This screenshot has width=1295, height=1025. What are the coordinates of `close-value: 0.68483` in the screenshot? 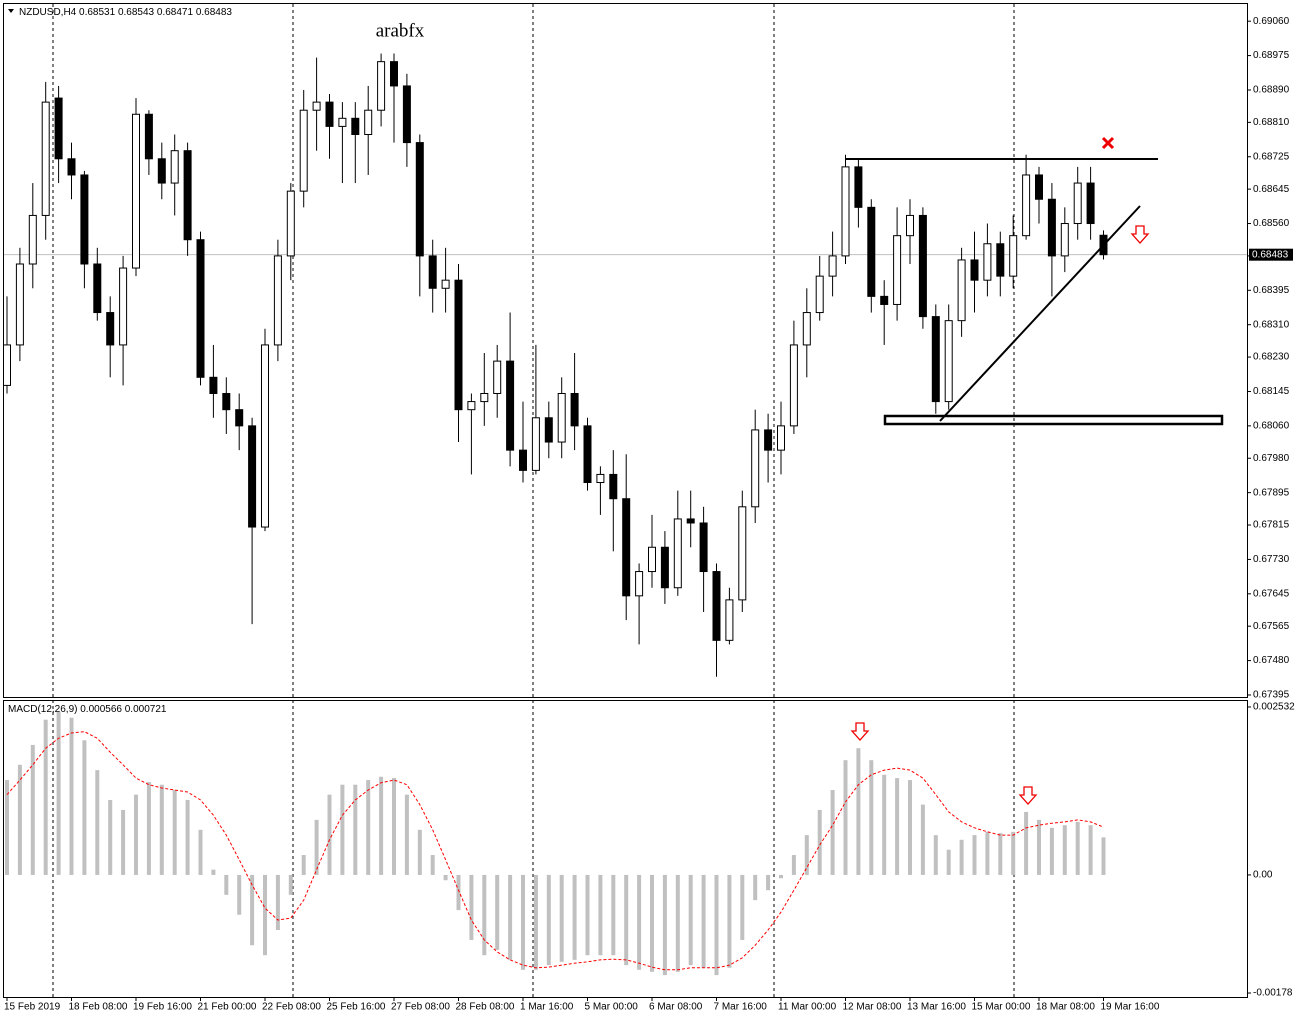 It's located at (214, 12).